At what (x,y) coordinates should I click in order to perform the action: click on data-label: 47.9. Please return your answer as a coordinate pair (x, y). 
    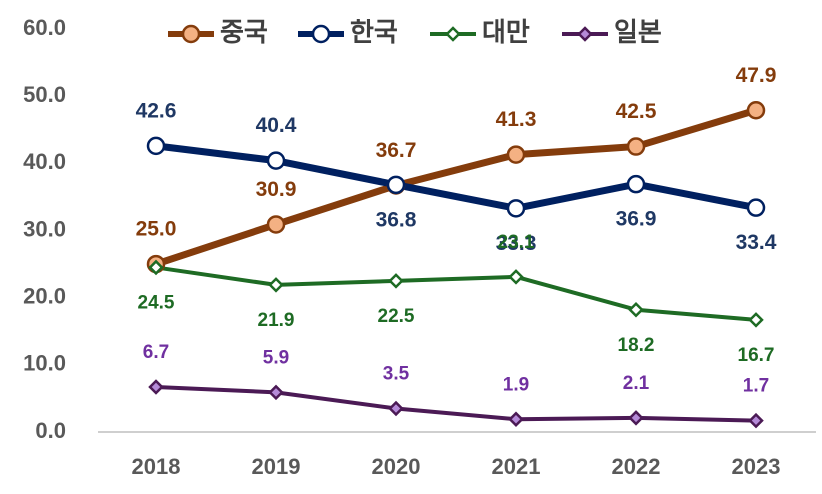
    Looking at the image, I should click on (756, 75).